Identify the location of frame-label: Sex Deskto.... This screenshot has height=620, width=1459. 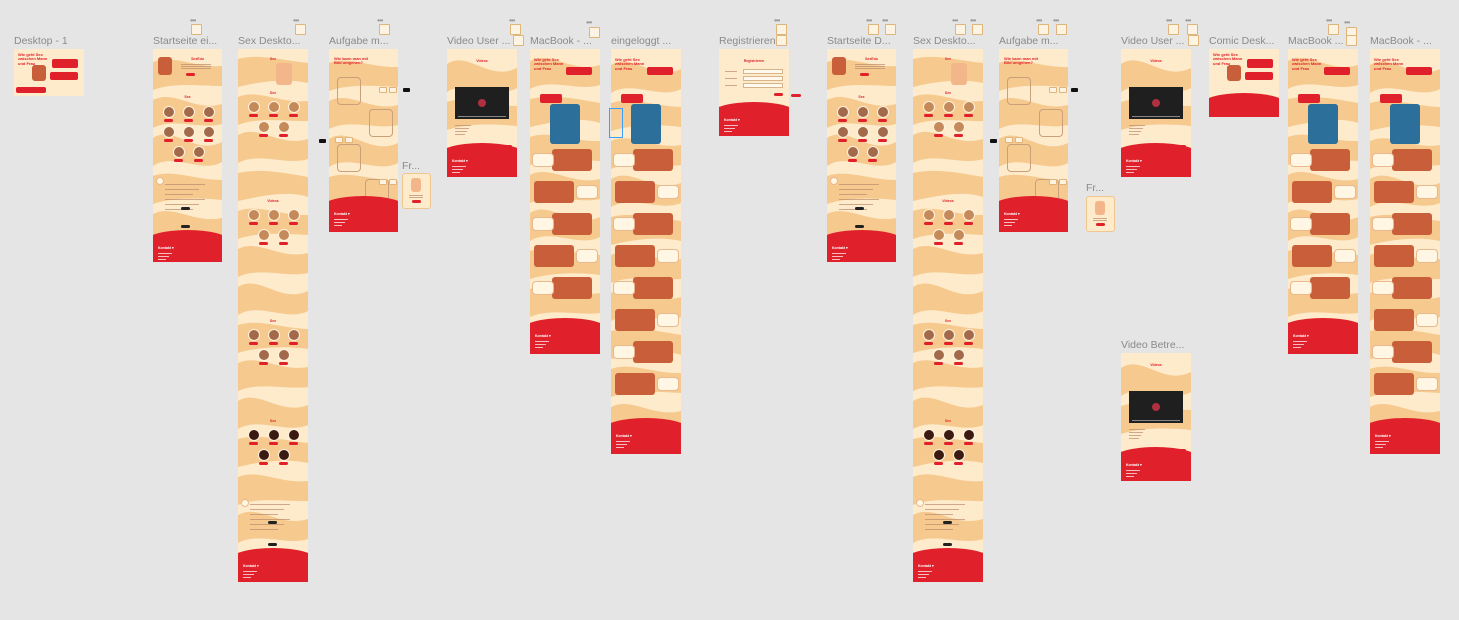
(944, 41).